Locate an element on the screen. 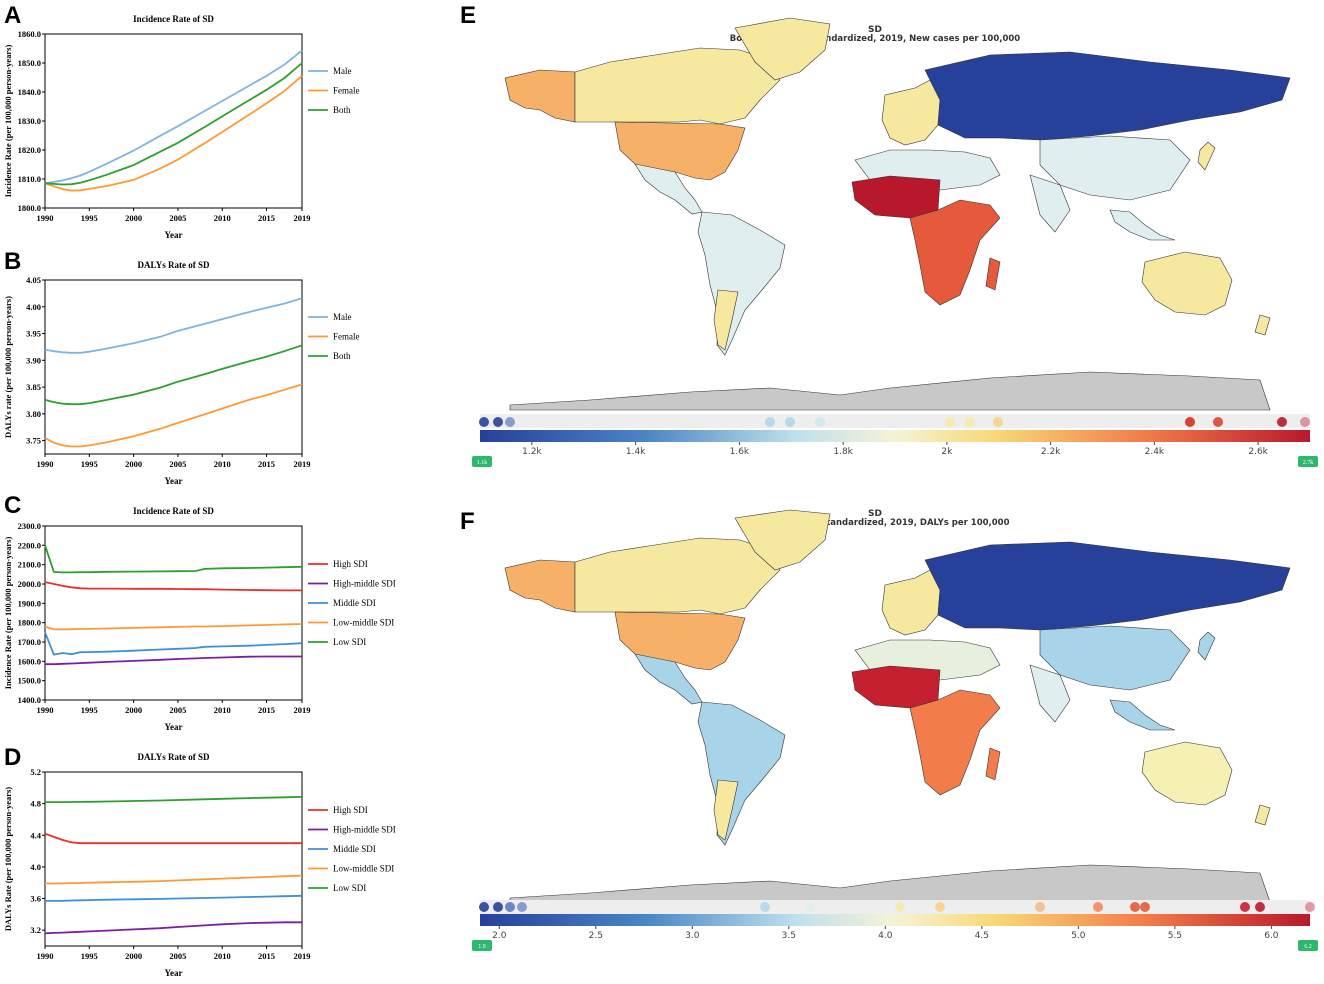  region-se-asia is located at coordinates (1142, 715).